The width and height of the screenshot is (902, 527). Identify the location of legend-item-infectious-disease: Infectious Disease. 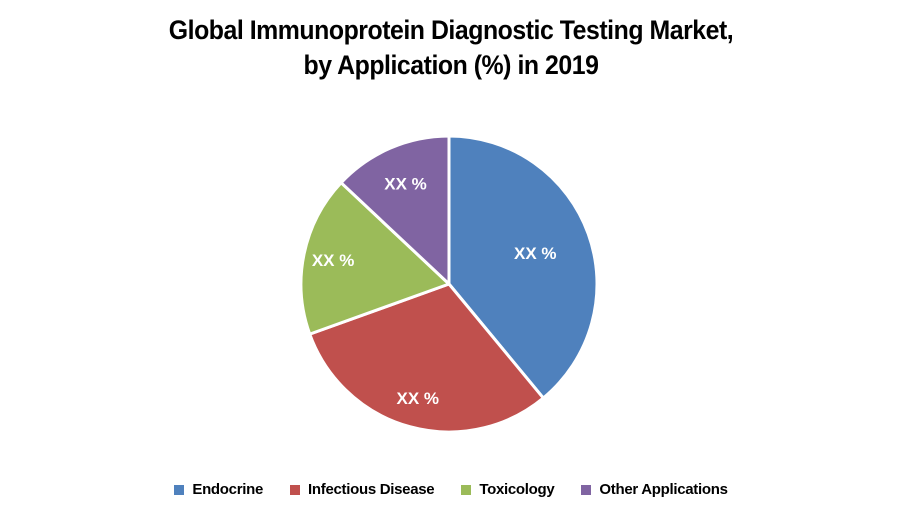
(362, 489).